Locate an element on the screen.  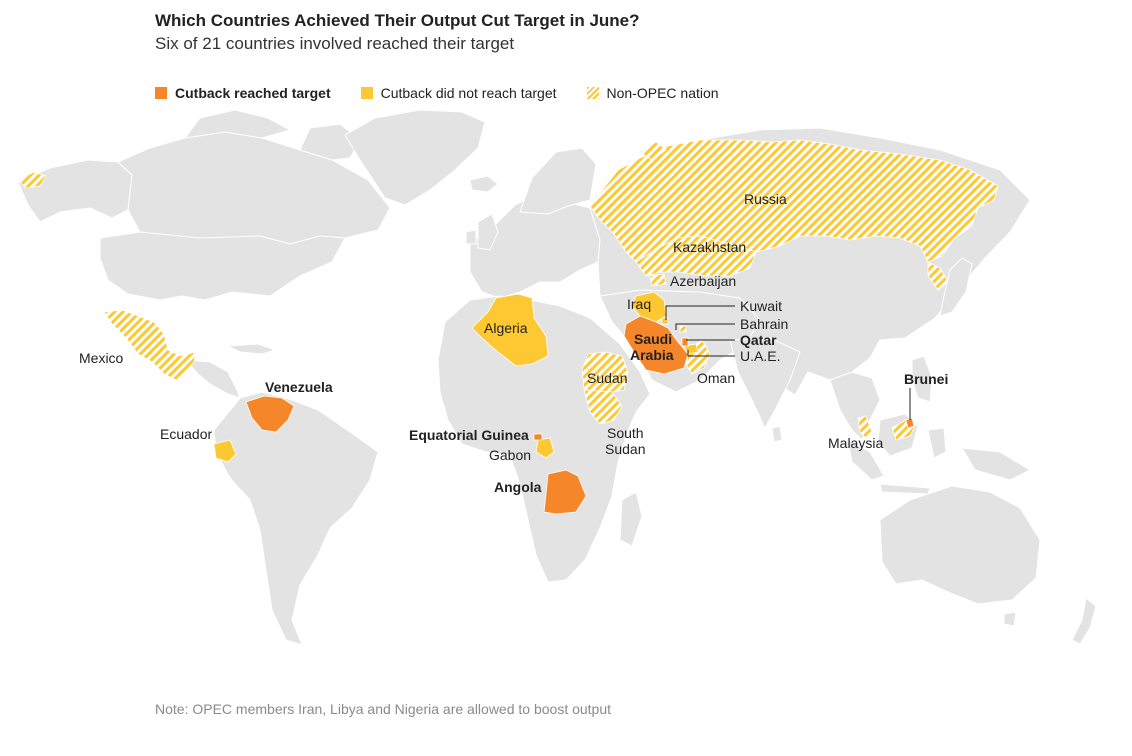
landmass-madagascar is located at coordinates (631, 519).